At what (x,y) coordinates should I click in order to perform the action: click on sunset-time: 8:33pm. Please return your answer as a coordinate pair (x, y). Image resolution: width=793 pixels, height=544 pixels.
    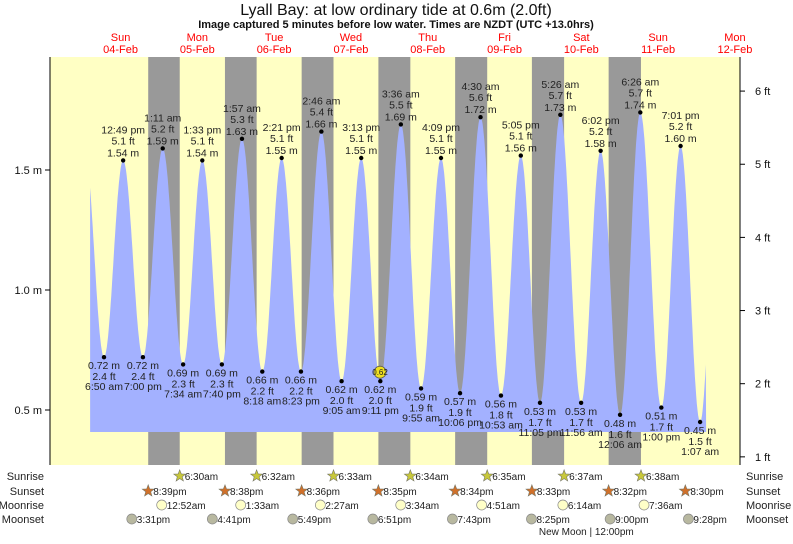
    Looking at the image, I should click on (553, 492).